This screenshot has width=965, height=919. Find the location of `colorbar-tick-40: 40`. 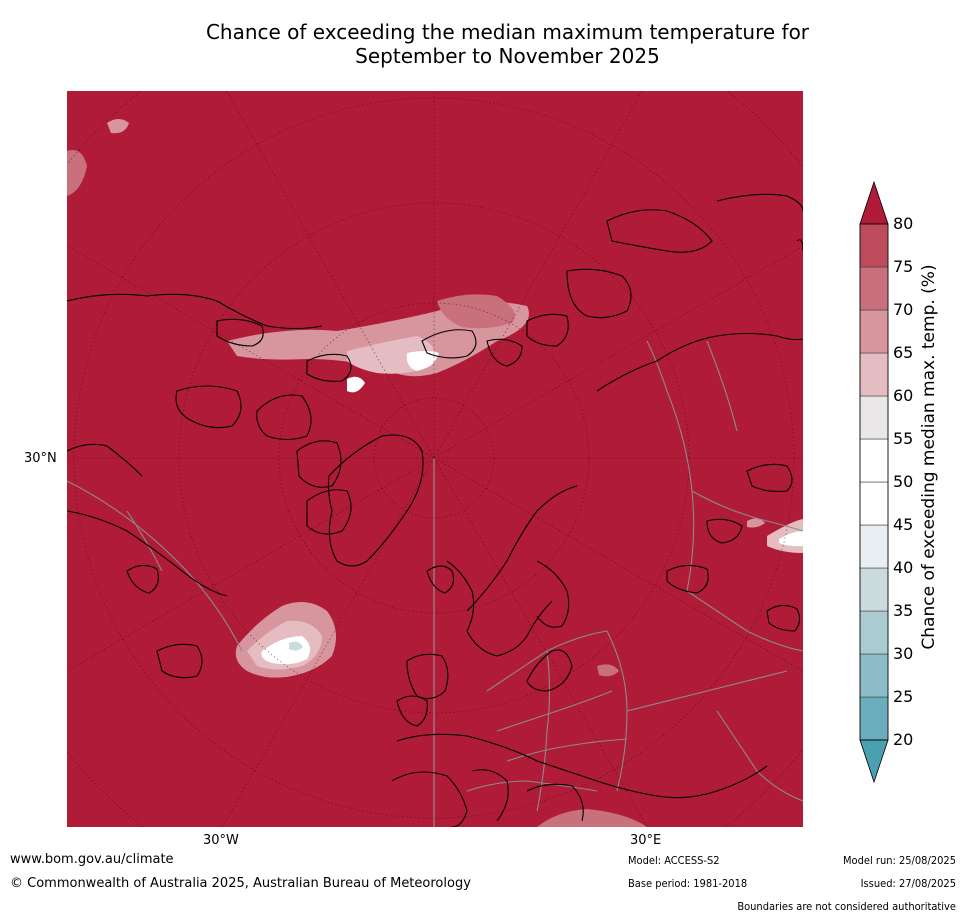

colorbar-tick-40: 40 is located at coordinates (903, 568).